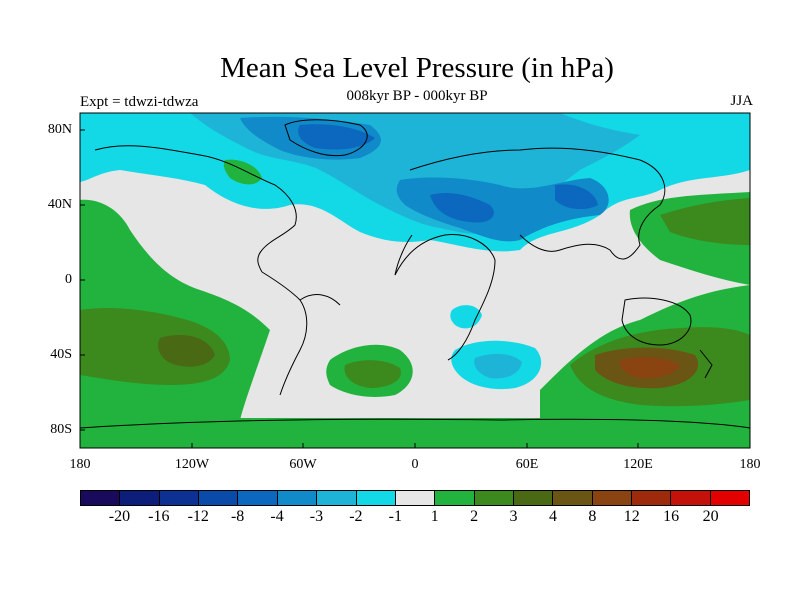  What do you see at coordinates (638, 464) in the screenshot?
I see `lon-label-120e: 120E` at bounding box center [638, 464].